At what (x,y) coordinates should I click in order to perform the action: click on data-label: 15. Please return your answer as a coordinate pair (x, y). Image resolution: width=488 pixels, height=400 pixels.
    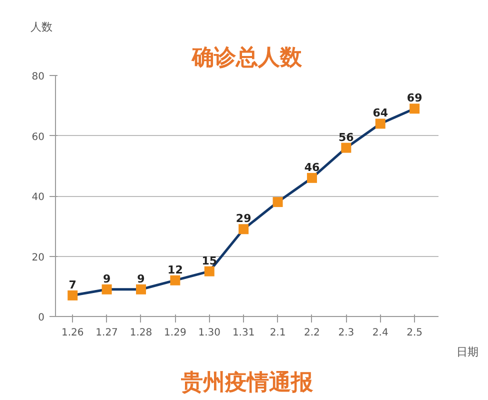
    Looking at the image, I should click on (210, 261).